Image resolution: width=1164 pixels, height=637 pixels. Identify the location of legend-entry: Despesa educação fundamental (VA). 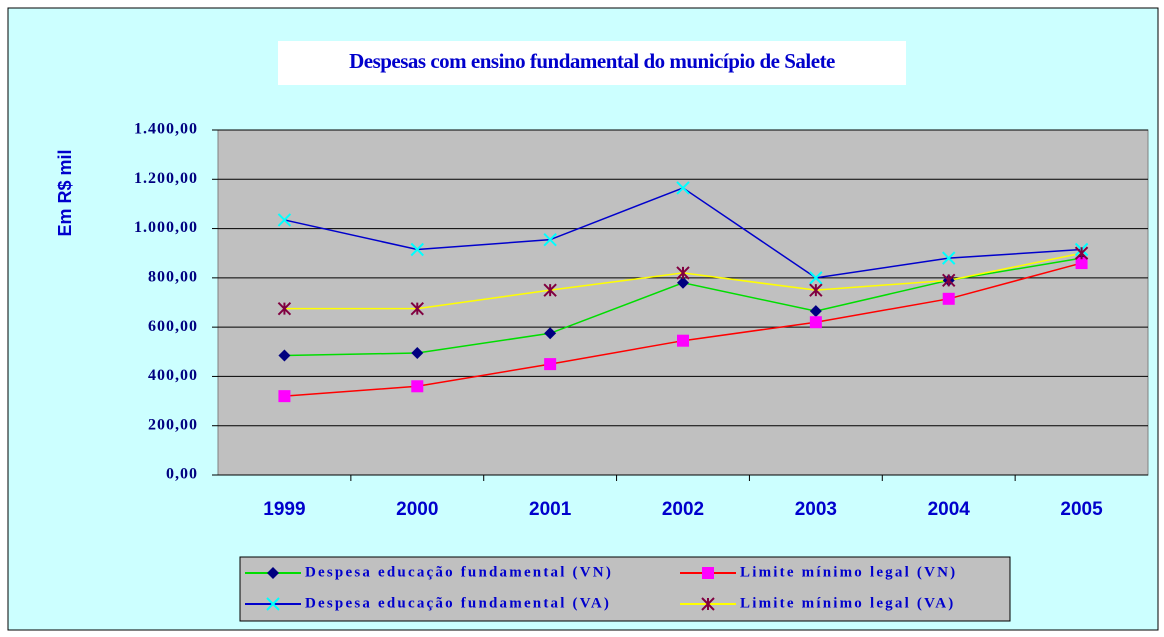
(428, 603).